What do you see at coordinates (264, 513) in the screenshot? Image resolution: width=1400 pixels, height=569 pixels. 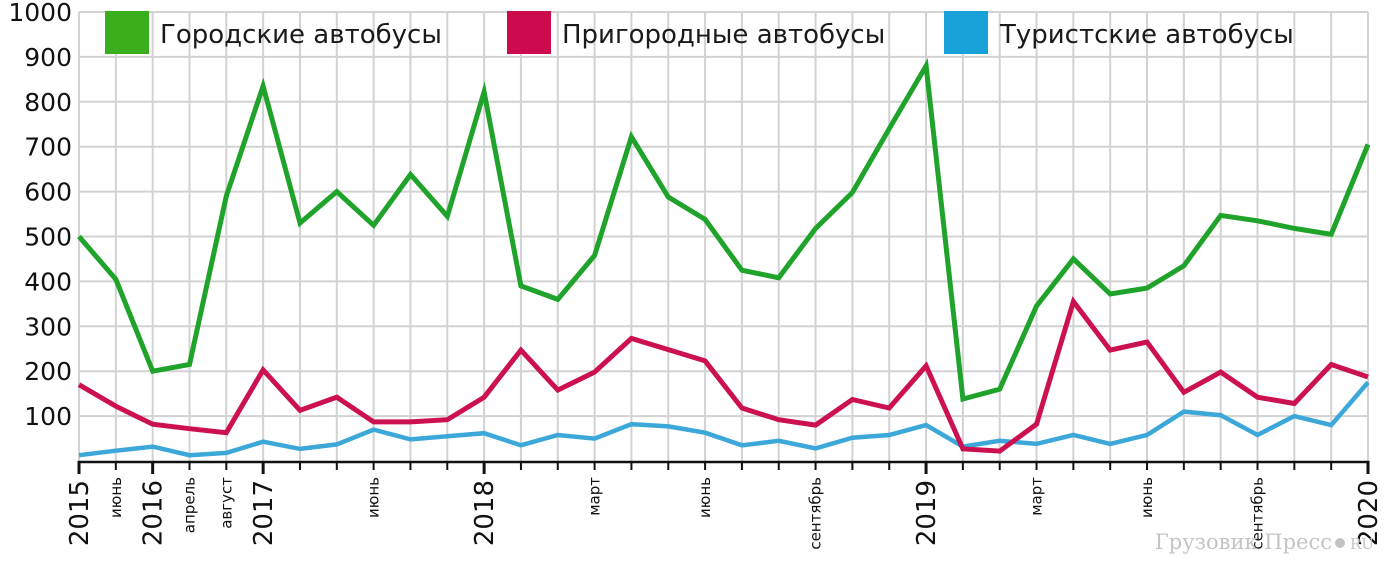 I see `x-tick-label: 2017` at bounding box center [264, 513].